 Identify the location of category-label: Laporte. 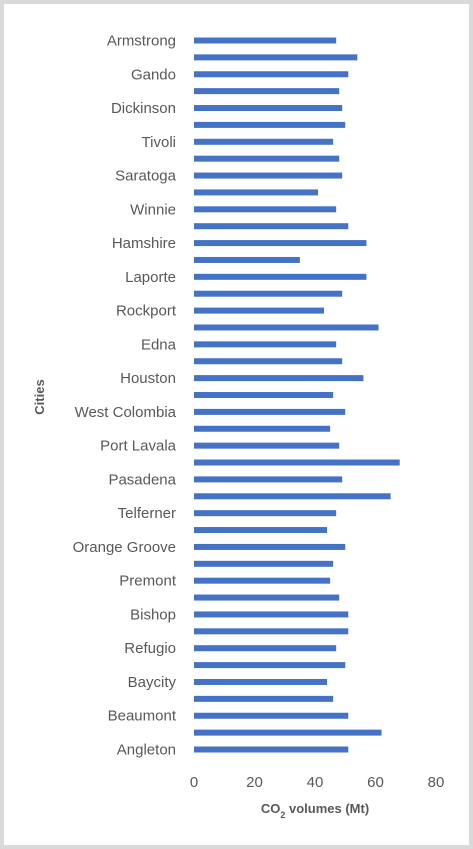
(150, 277).